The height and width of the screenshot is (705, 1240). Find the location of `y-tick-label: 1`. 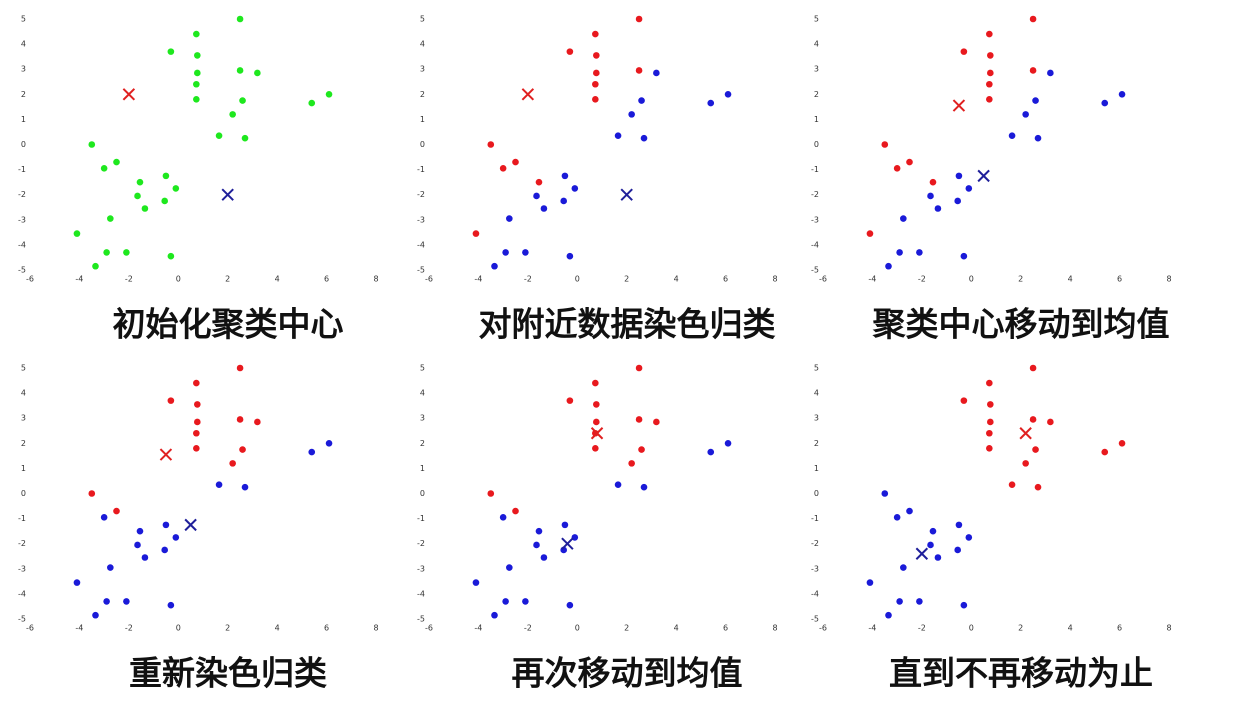

y-tick-label: 1 is located at coordinates (422, 468).